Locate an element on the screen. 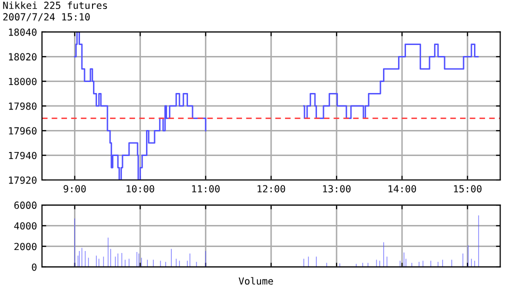 Image resolution: width=512 pixels, height=288 pixels. x-tick-label: 15:00 is located at coordinates (468, 188).